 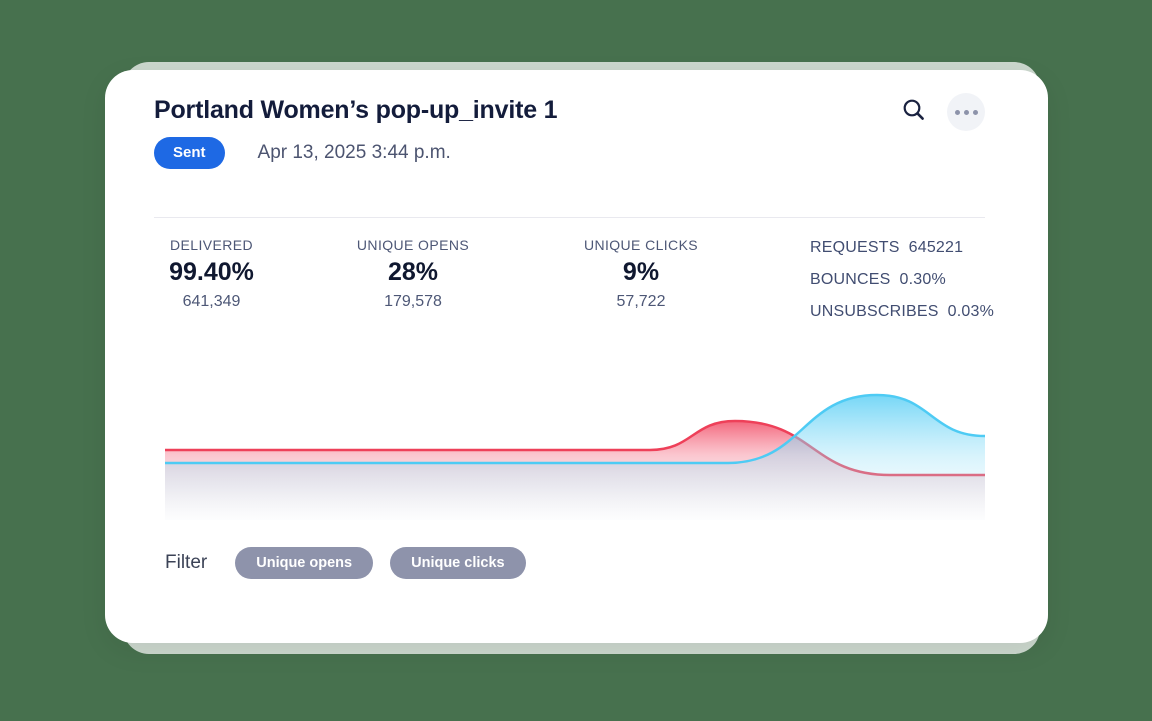 What do you see at coordinates (641, 301) in the screenshot?
I see `stat-count: 57,722` at bounding box center [641, 301].